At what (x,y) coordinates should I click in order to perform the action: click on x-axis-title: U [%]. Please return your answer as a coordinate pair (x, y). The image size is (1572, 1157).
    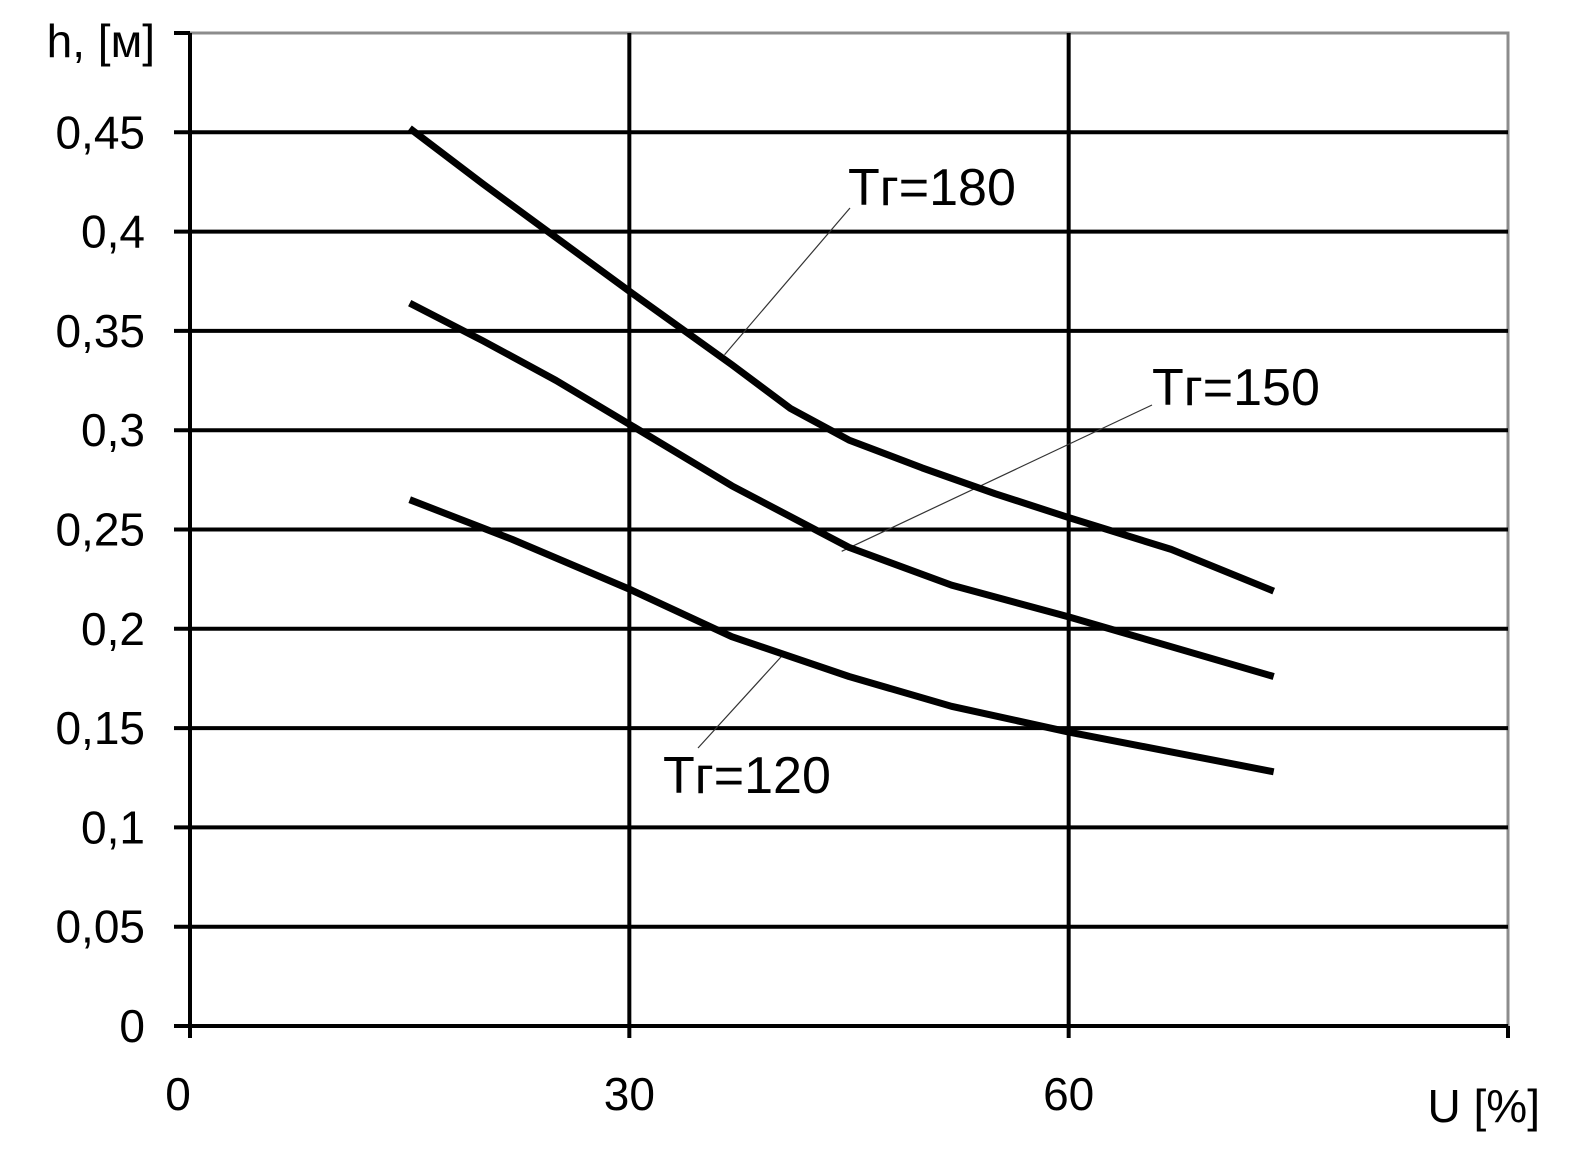
    Looking at the image, I should click on (1484, 1106).